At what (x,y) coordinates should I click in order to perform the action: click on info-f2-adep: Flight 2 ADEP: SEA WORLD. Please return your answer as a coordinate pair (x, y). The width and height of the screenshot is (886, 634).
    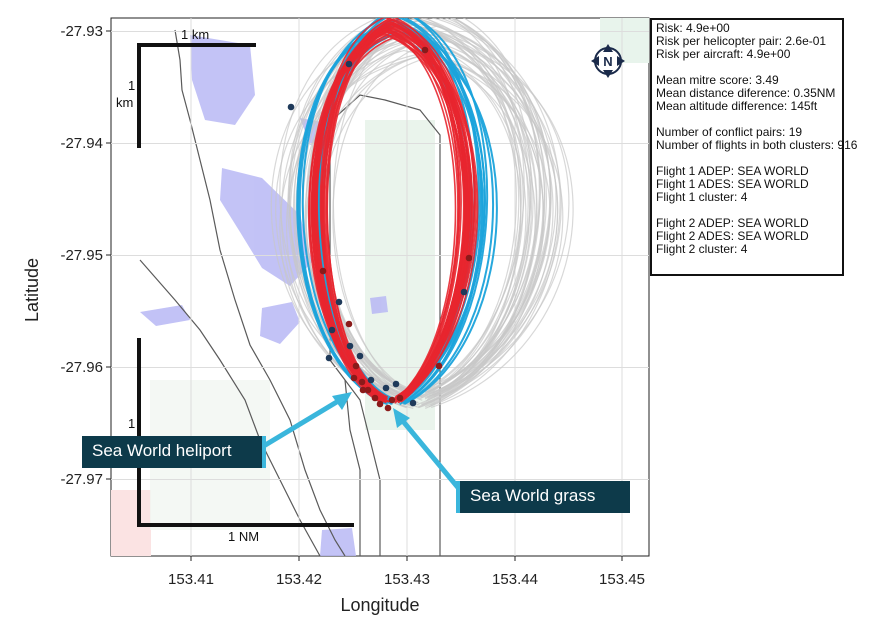
    Looking at the image, I should click on (732, 223).